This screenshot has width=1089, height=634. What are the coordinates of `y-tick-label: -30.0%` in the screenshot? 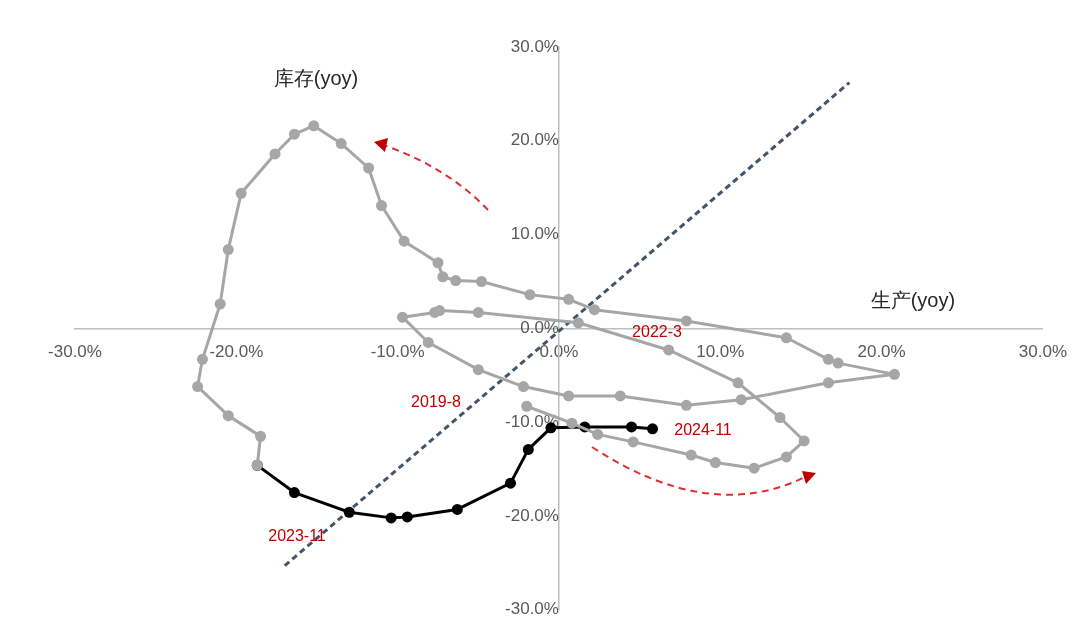 It's located at (532, 609).